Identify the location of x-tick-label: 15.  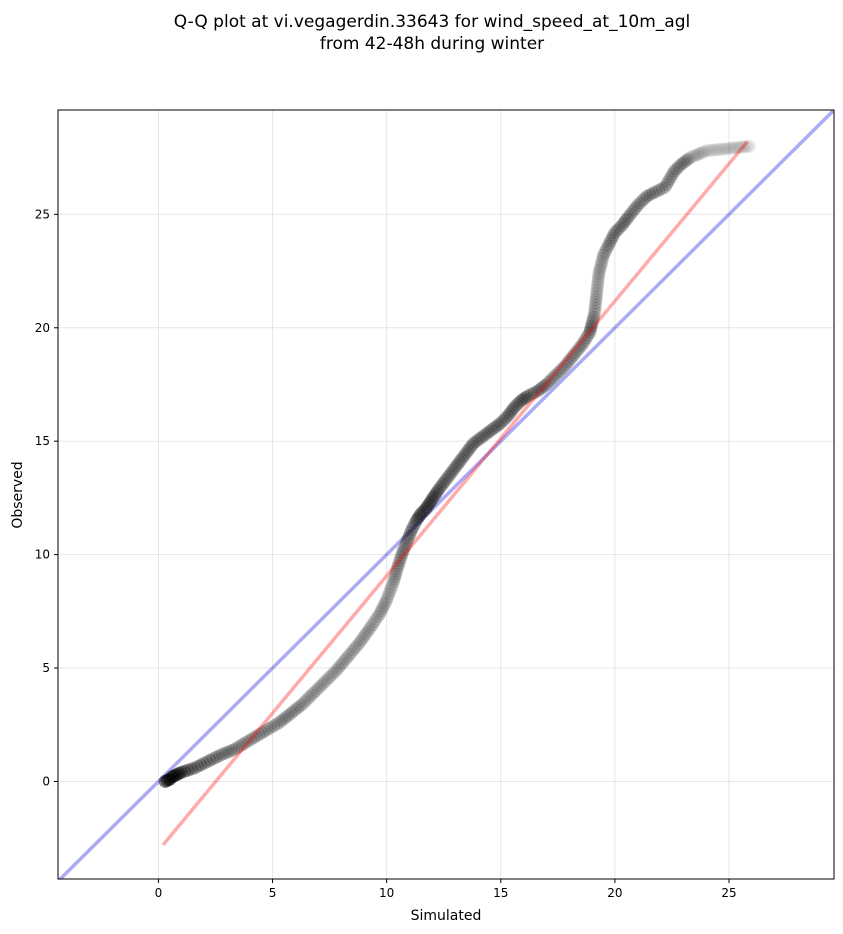
(500, 893).